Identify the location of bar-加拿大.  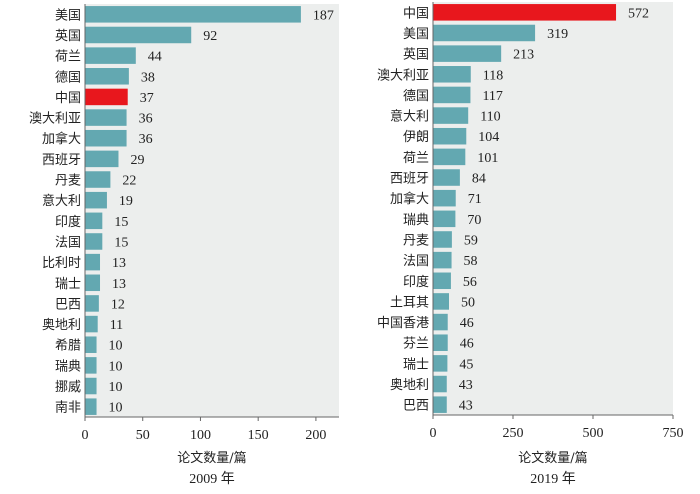
(106, 138).